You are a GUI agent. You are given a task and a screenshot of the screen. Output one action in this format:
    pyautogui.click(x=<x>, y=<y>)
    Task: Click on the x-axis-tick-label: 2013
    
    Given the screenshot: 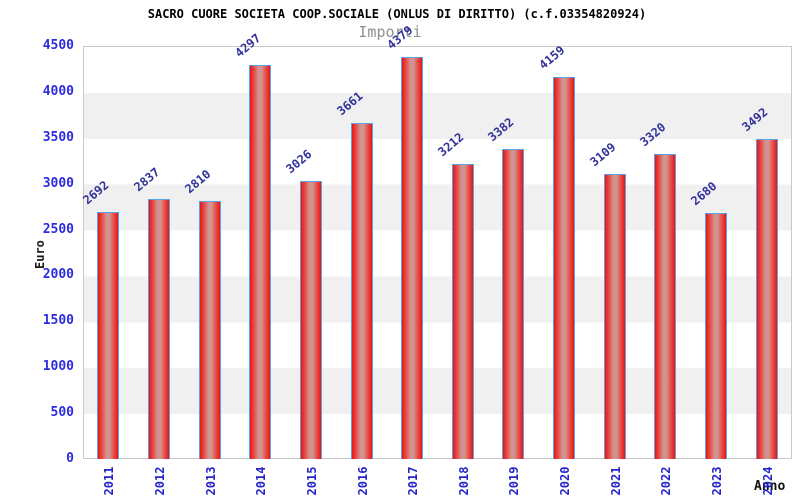 What is the action you would take?
    pyautogui.click(x=210, y=481)
    